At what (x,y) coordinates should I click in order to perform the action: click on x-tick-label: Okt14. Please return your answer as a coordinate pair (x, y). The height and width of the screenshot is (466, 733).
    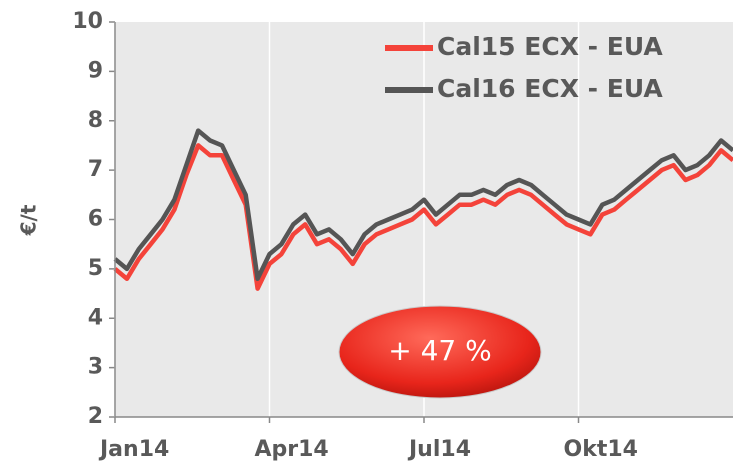
    Looking at the image, I should click on (601, 449).